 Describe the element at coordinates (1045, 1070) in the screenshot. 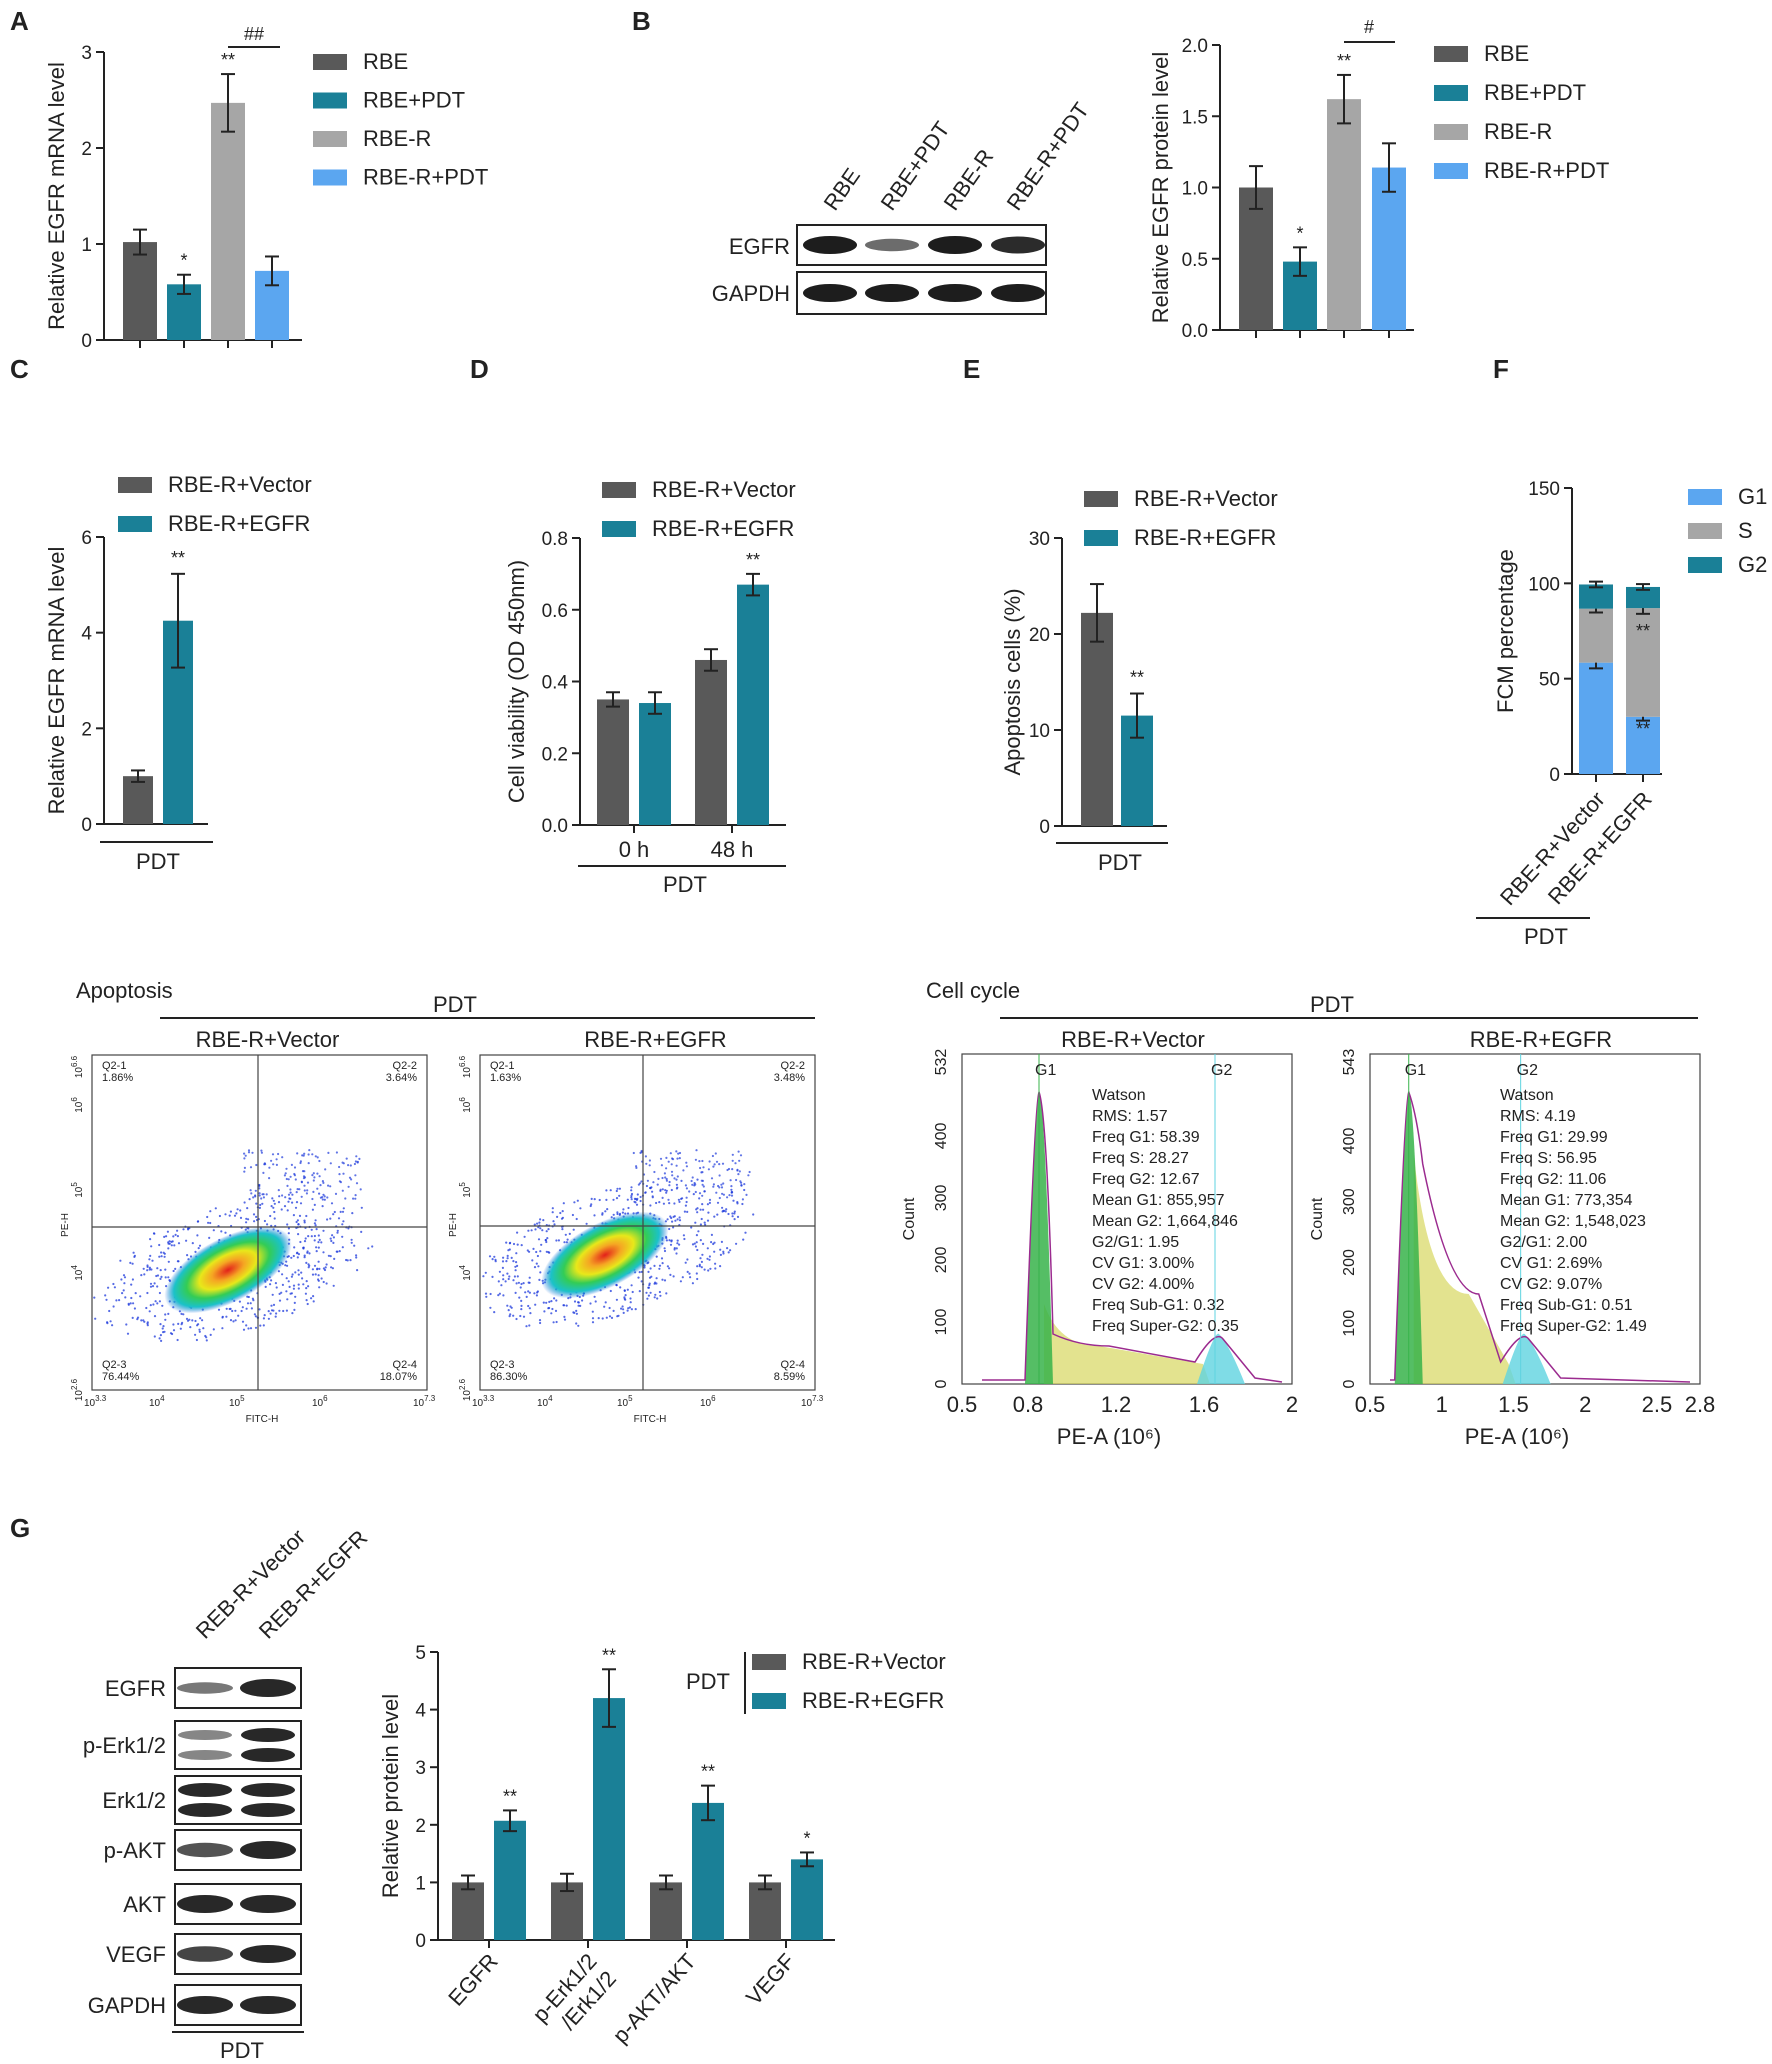

I see `g1-peak-label: G1` at that location.